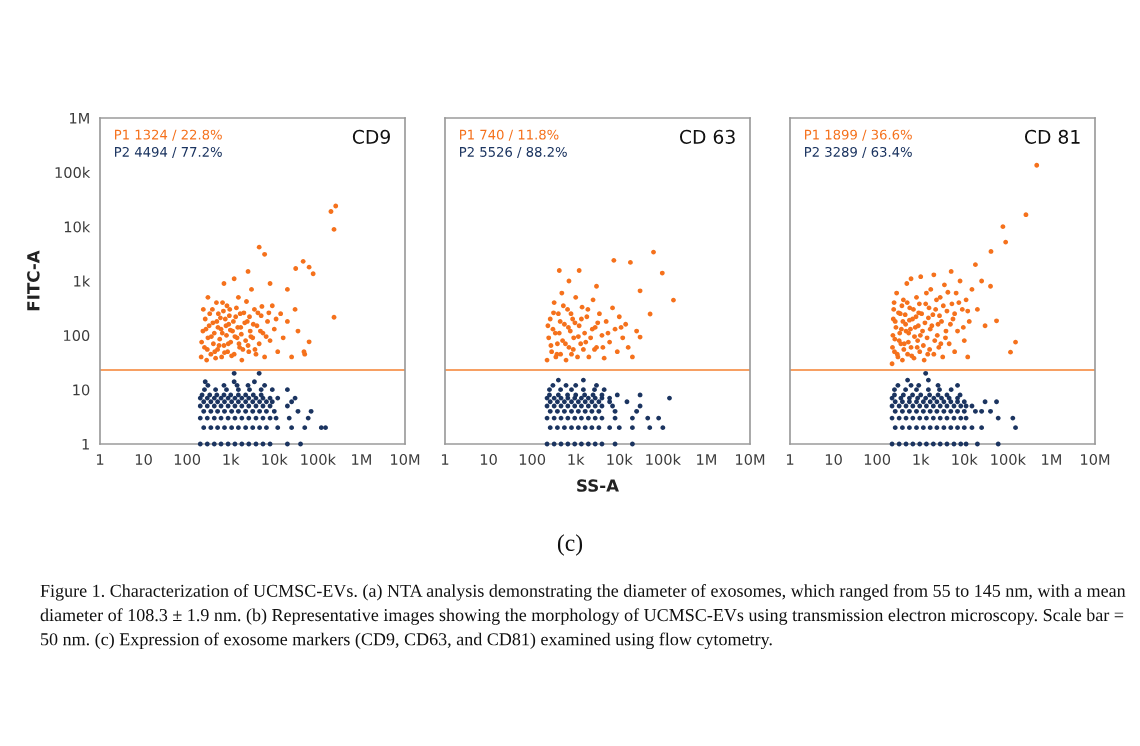 This screenshot has width=1140, height=746. What do you see at coordinates (168, 135) in the screenshot?
I see `annotation: P1 1324 / 22.8%` at bounding box center [168, 135].